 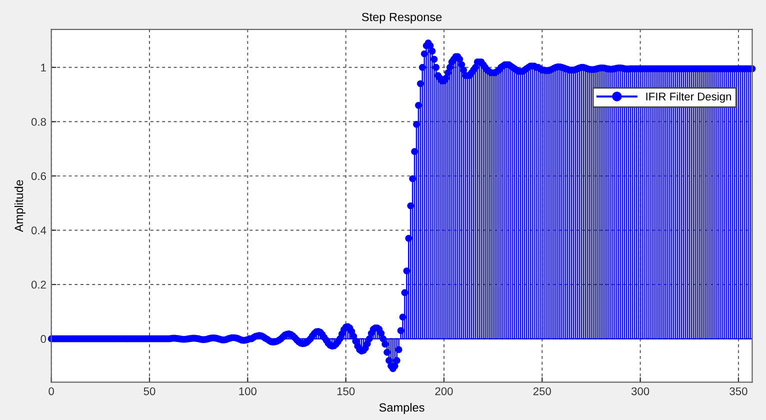 What do you see at coordinates (401, 408) in the screenshot?
I see `x-axis-title: Samples` at bounding box center [401, 408].